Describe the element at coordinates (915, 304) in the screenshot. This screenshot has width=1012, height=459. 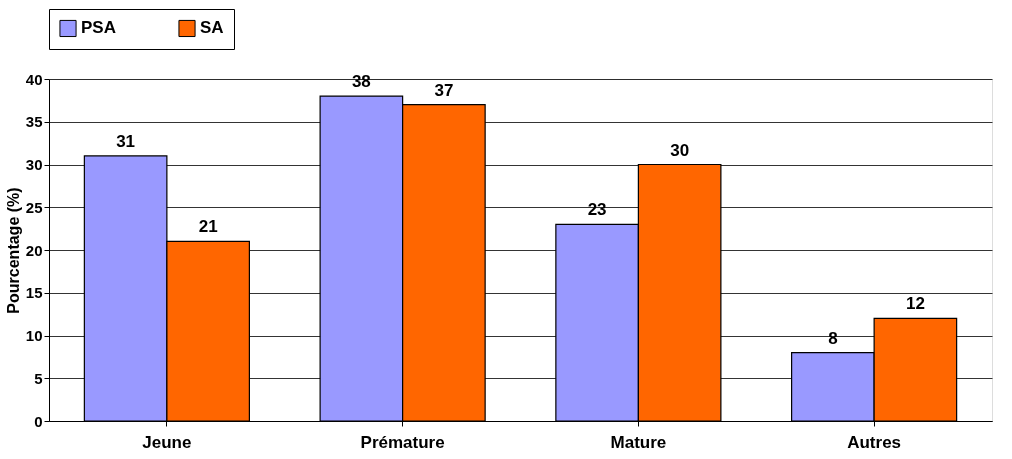
I see `data-label: 12` at that location.